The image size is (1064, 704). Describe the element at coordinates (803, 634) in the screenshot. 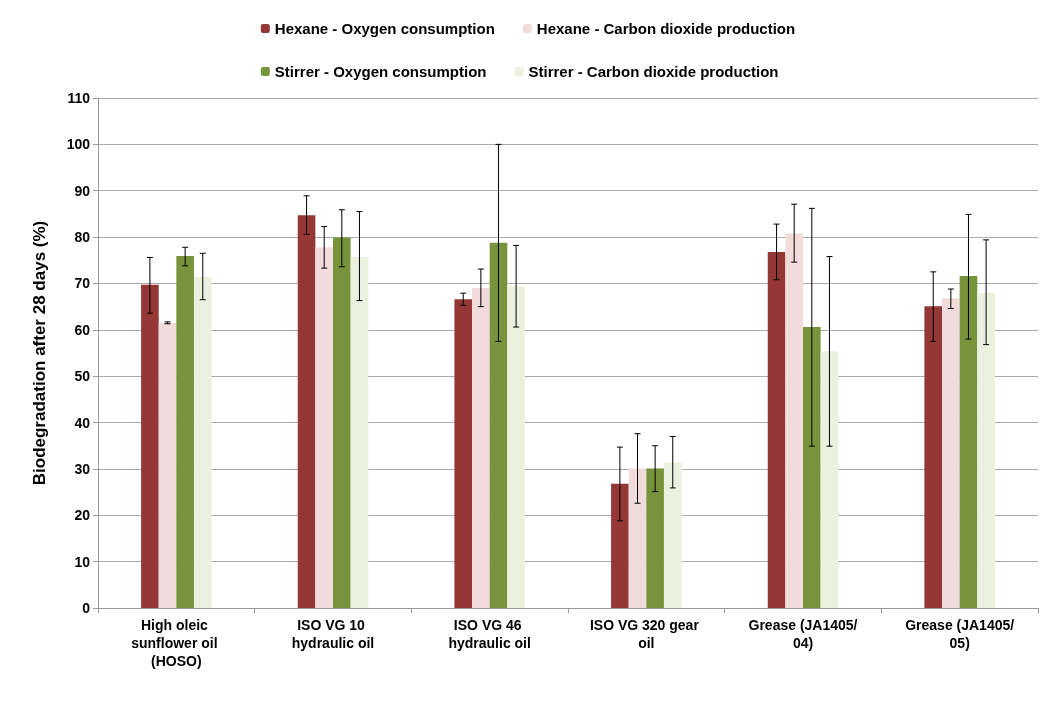

I see `x-tick-label: Grease (JA1405/04)` at that location.